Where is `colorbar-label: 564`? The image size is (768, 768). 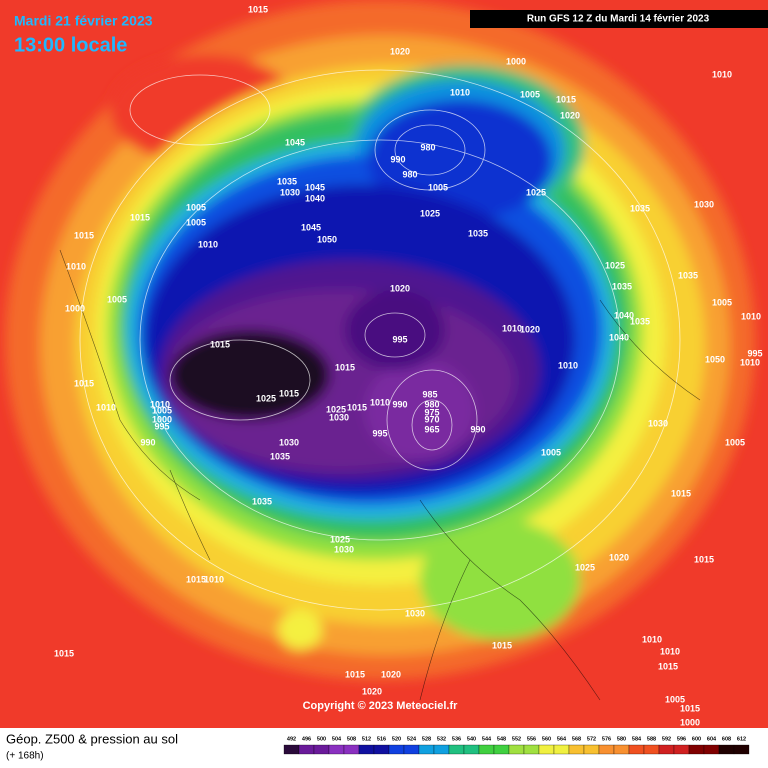 colorbar-label: 564 is located at coordinates (562, 739).